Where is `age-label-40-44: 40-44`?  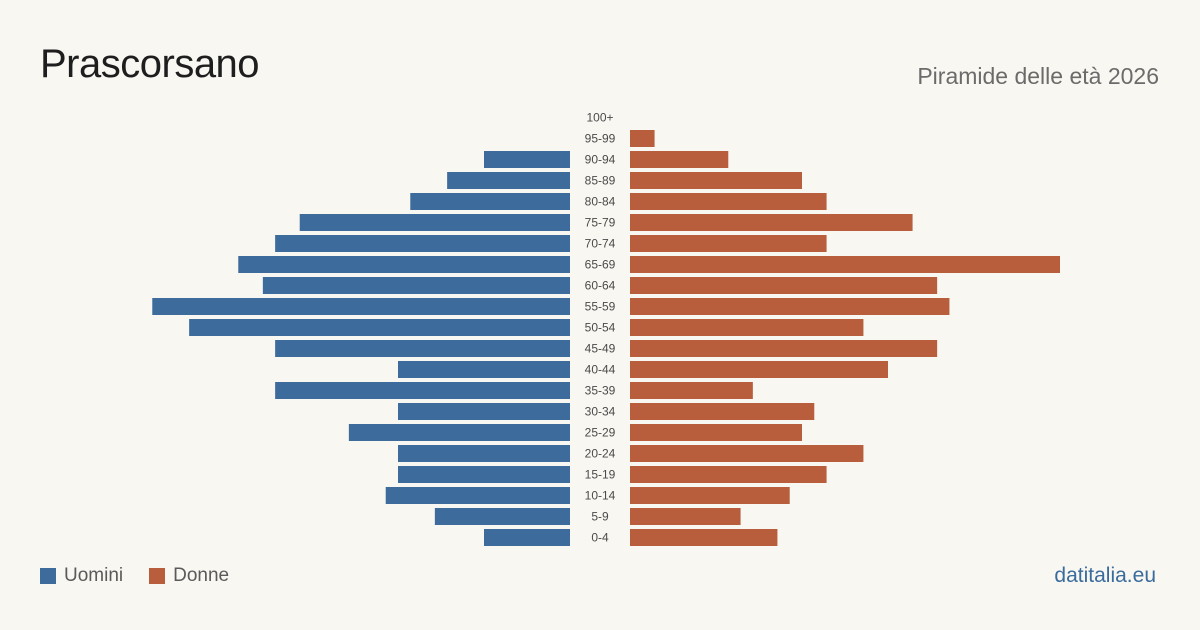 age-label-40-44: 40-44 is located at coordinates (600, 370).